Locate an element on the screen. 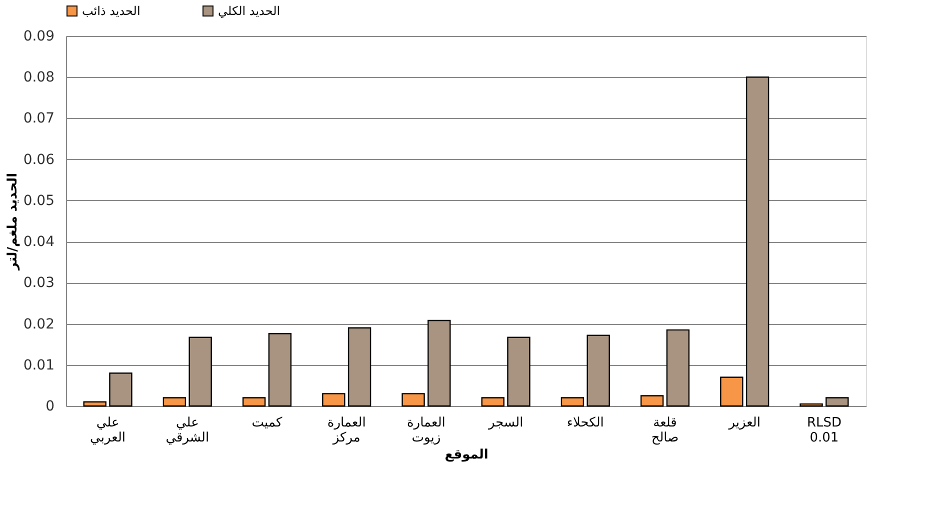 This screenshot has width=939, height=511. y-tick-label: 0 is located at coordinates (50, 406).